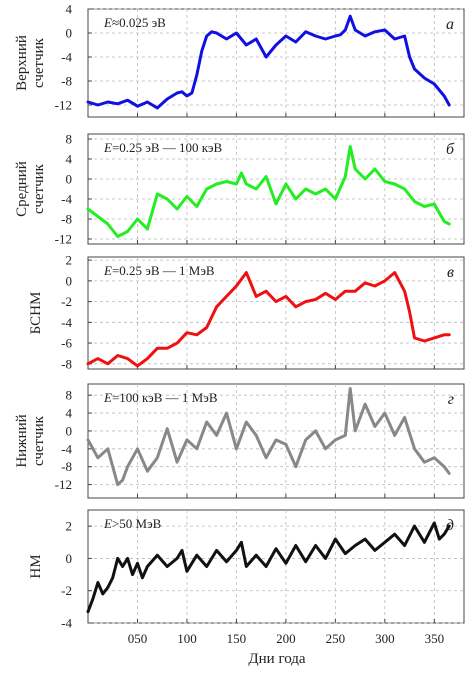 The image size is (472, 685). I want to click on y-tick-label: -6, so click(66, 343).